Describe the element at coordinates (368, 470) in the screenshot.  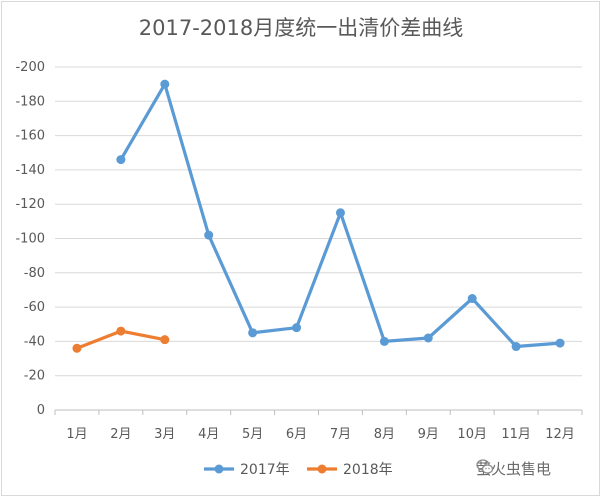
I see `legend-label: 2018年` at that location.